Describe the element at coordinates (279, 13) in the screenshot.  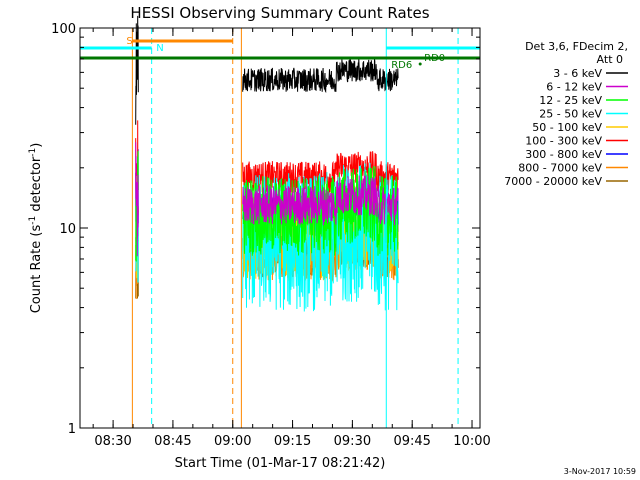
I see `chart-title: HESSI Observing Summary Count Rates` at that location.